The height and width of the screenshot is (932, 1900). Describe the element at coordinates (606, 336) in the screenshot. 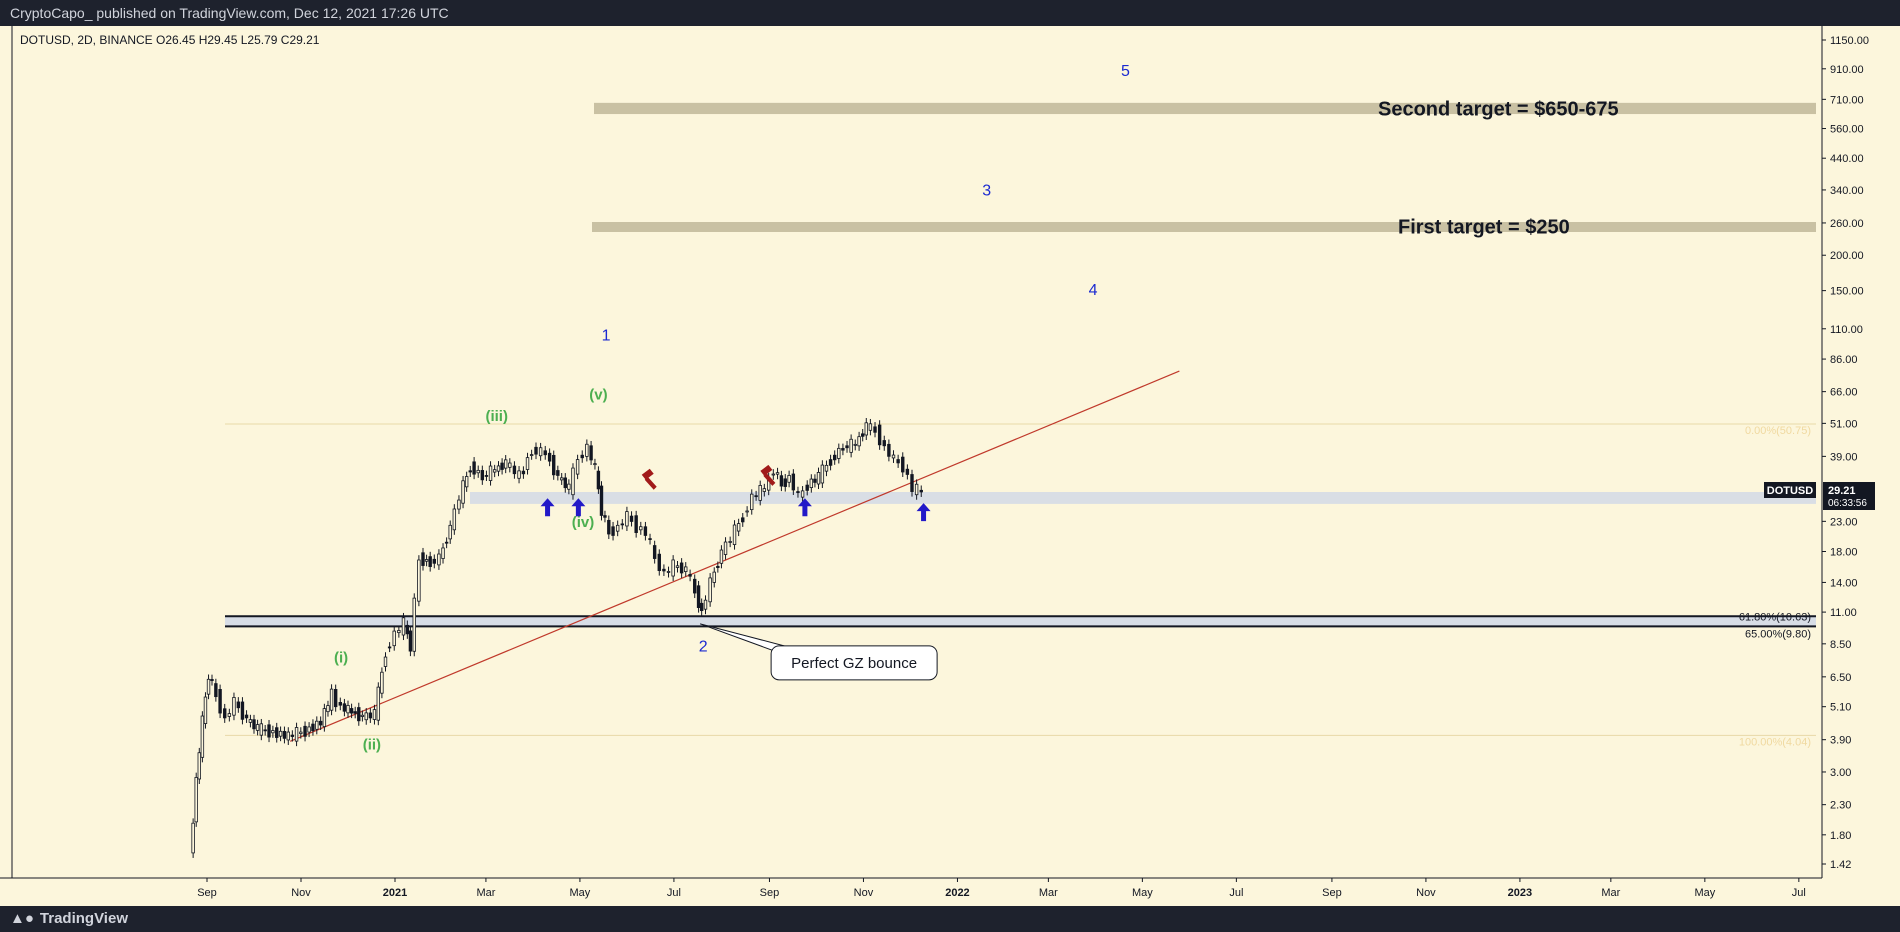

I see `wave-label-blue: 1` at that location.